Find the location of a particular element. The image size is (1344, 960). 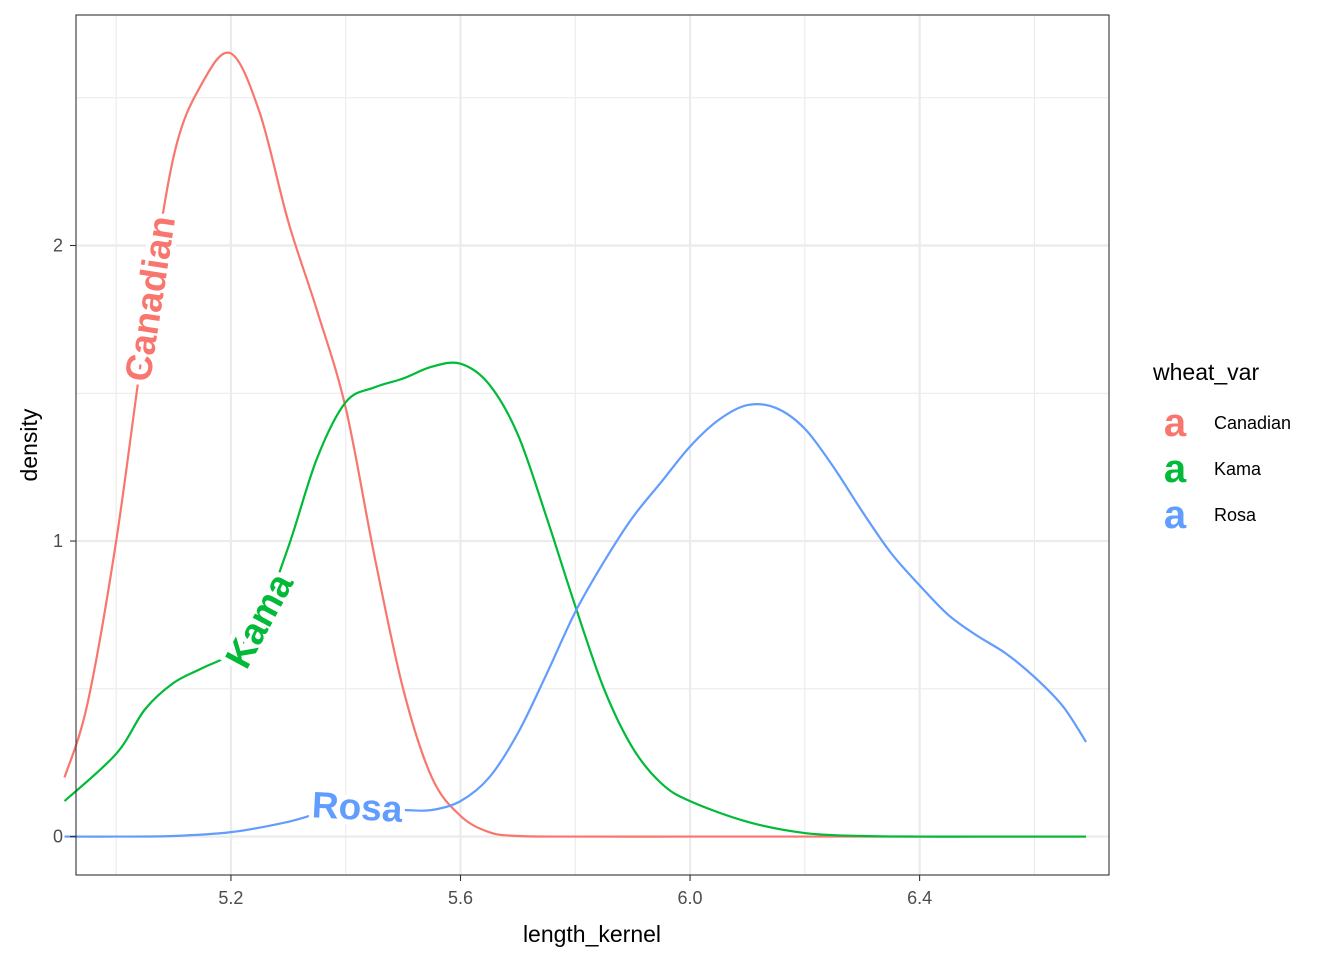

legend-item-kama: a Kama is located at coordinates (1213, 469).